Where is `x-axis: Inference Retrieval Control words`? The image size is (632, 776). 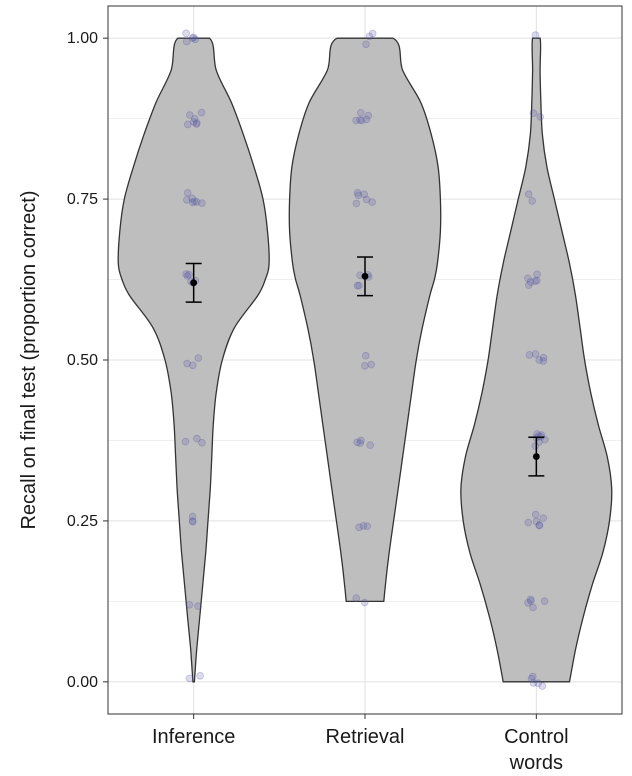
x-axis: Inference Retrieval Control words is located at coordinates (360, 744).